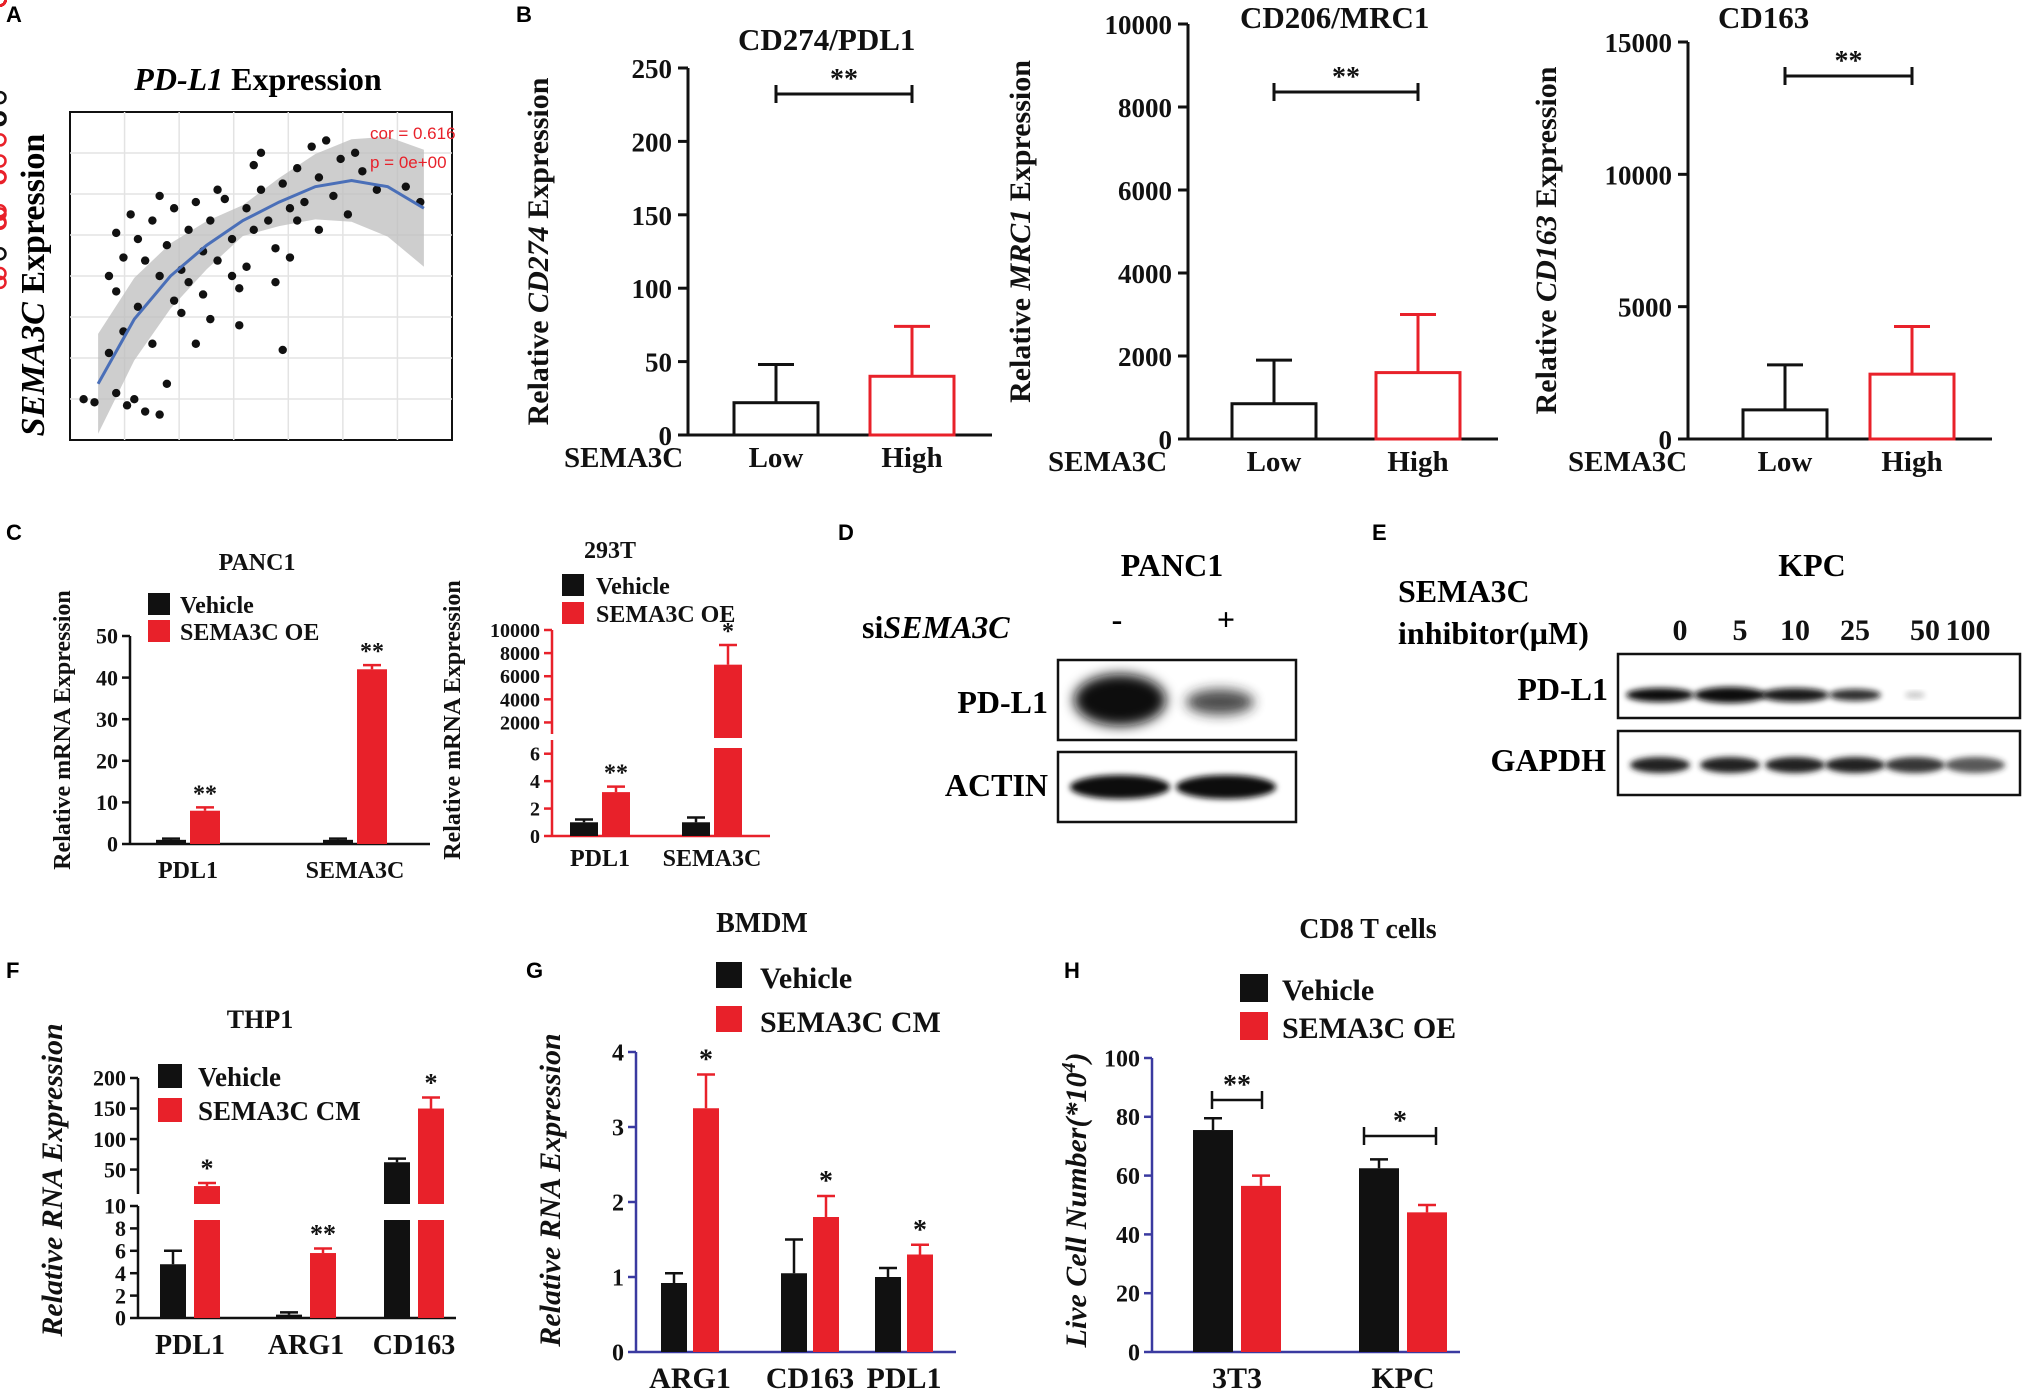  Describe the element at coordinates (257, 563) in the screenshot. I see `chart-title: PANC1` at that location.